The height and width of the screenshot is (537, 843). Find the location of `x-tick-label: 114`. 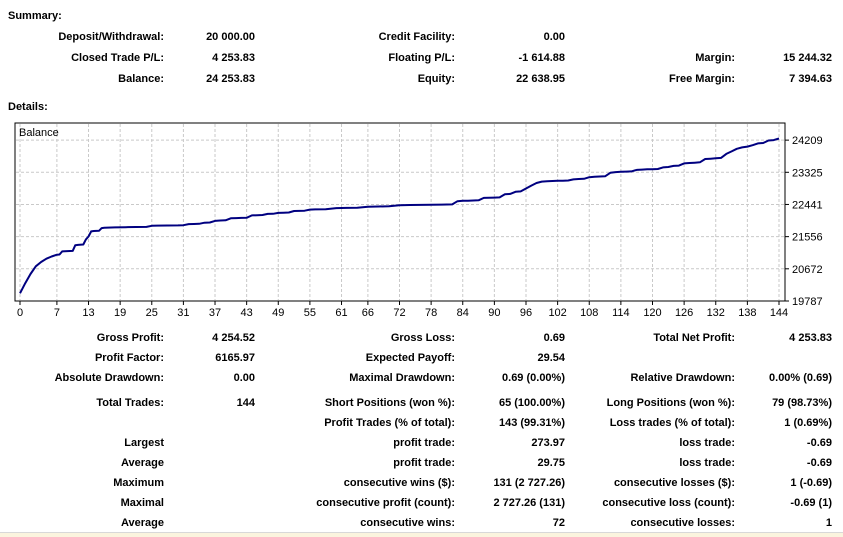

x-tick-label: 114 is located at coordinates (621, 313).